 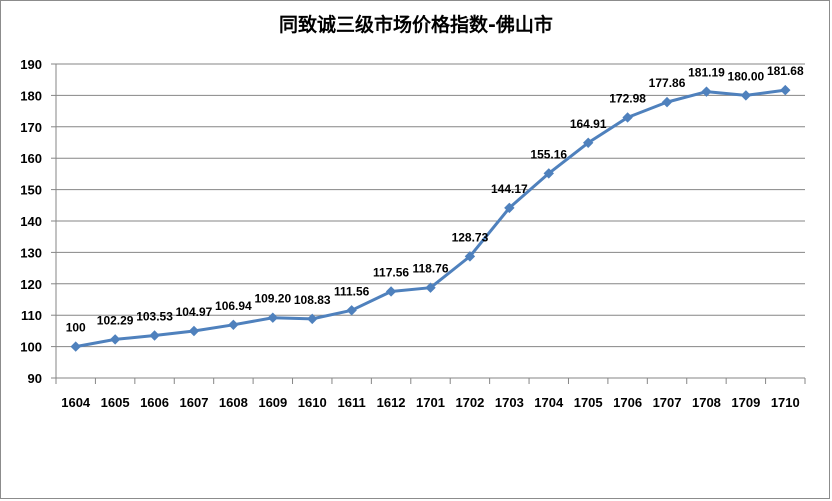 What do you see at coordinates (31, 190) in the screenshot?
I see `y-tick-label: 150` at bounding box center [31, 190].